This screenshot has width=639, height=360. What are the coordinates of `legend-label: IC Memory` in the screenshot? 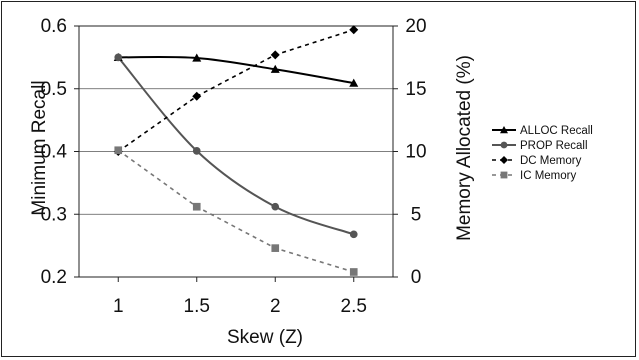 It's located at (548, 176).